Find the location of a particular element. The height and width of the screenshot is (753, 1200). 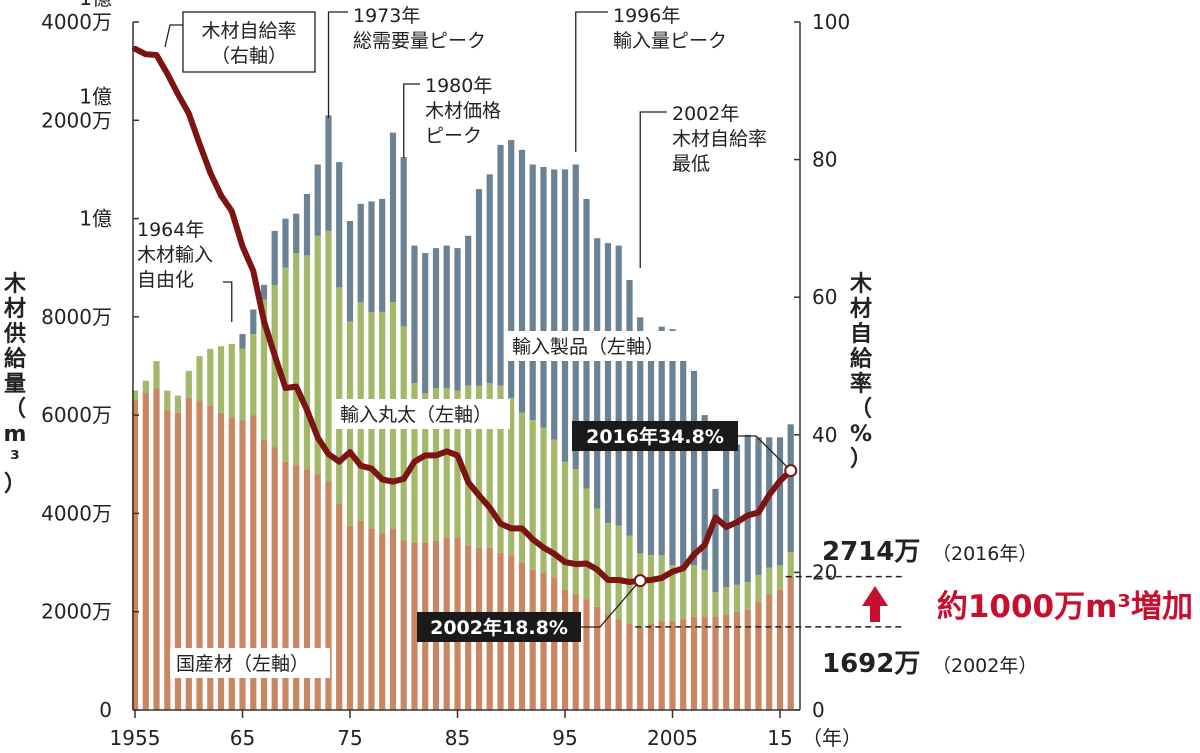

bar-2000-s2 is located at coordinates (618, 385).